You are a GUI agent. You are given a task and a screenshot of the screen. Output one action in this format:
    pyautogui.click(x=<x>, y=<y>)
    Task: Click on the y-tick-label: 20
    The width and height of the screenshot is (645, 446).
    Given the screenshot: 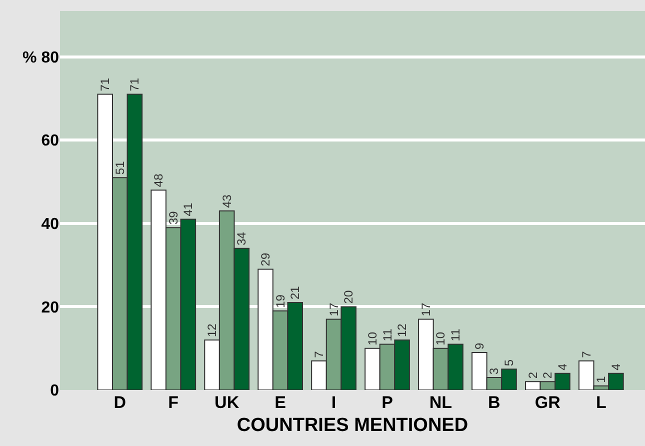 What is the action you would take?
    pyautogui.click(x=50, y=307)
    